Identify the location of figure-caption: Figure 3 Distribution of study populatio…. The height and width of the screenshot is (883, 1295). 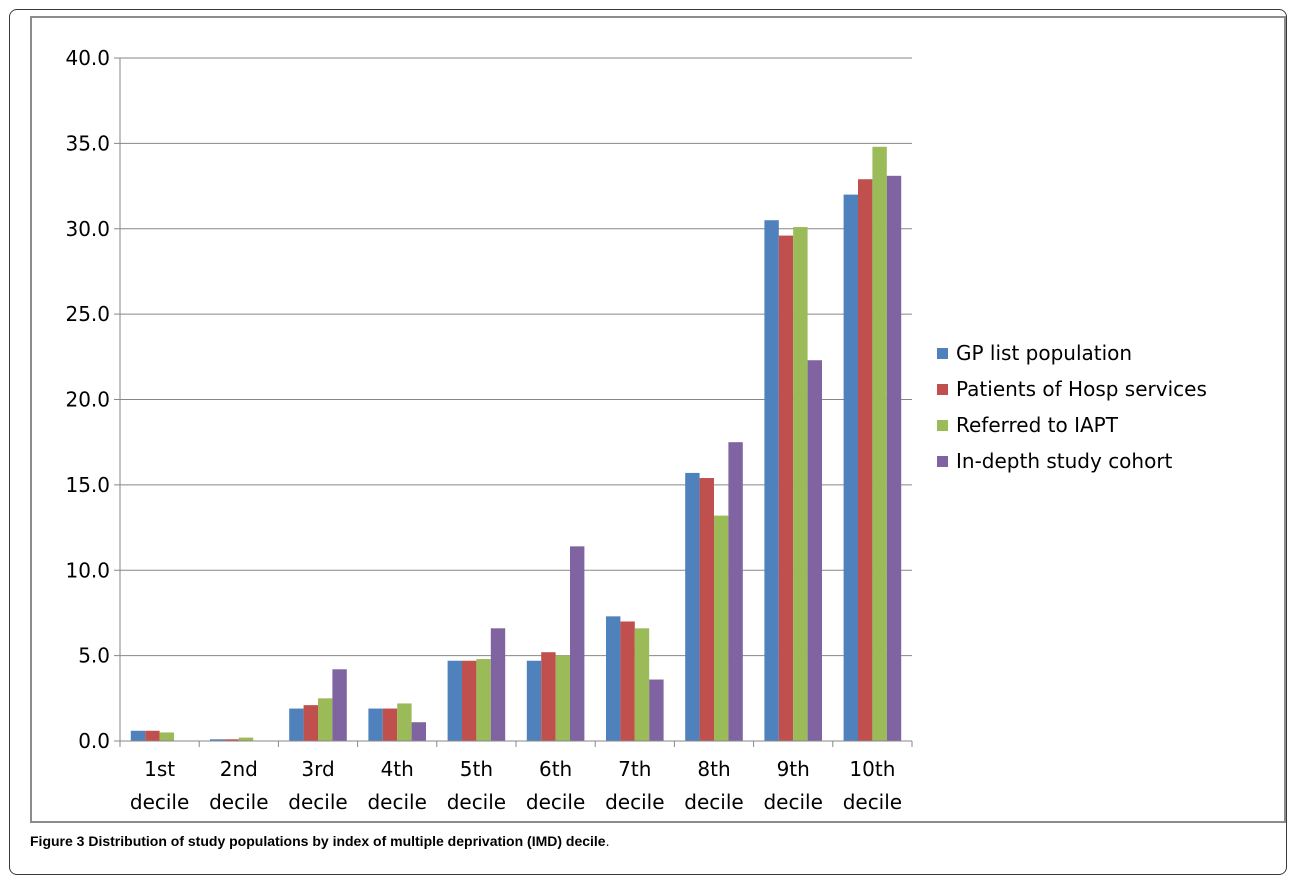
(319, 841).